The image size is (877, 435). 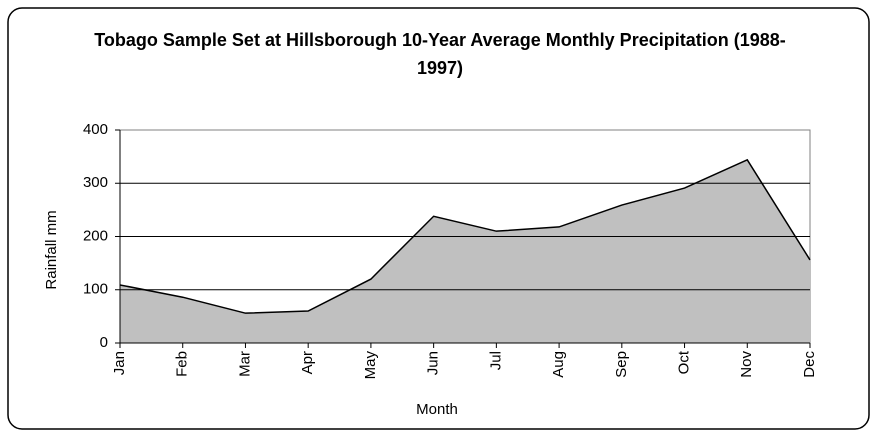 What do you see at coordinates (433, 363) in the screenshot?
I see `x-tick-label: Jun` at bounding box center [433, 363].